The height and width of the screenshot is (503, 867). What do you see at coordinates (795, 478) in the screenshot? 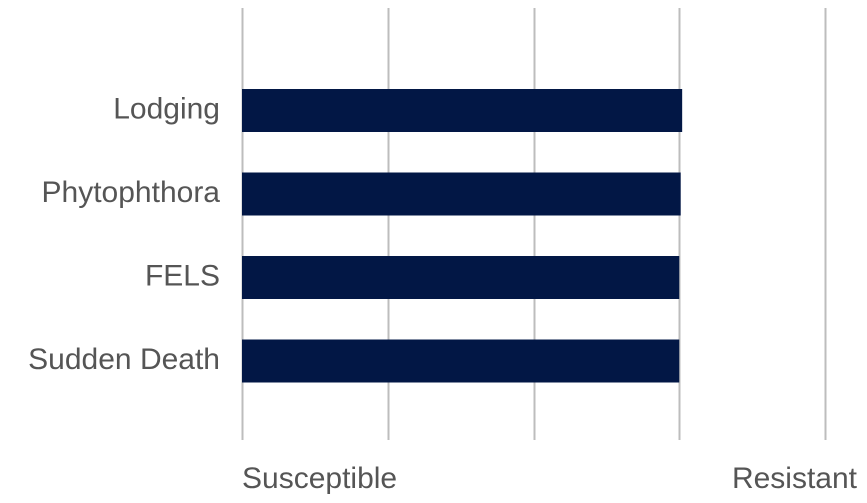
I see `x-axis-max-label: Resistant` at bounding box center [795, 478].